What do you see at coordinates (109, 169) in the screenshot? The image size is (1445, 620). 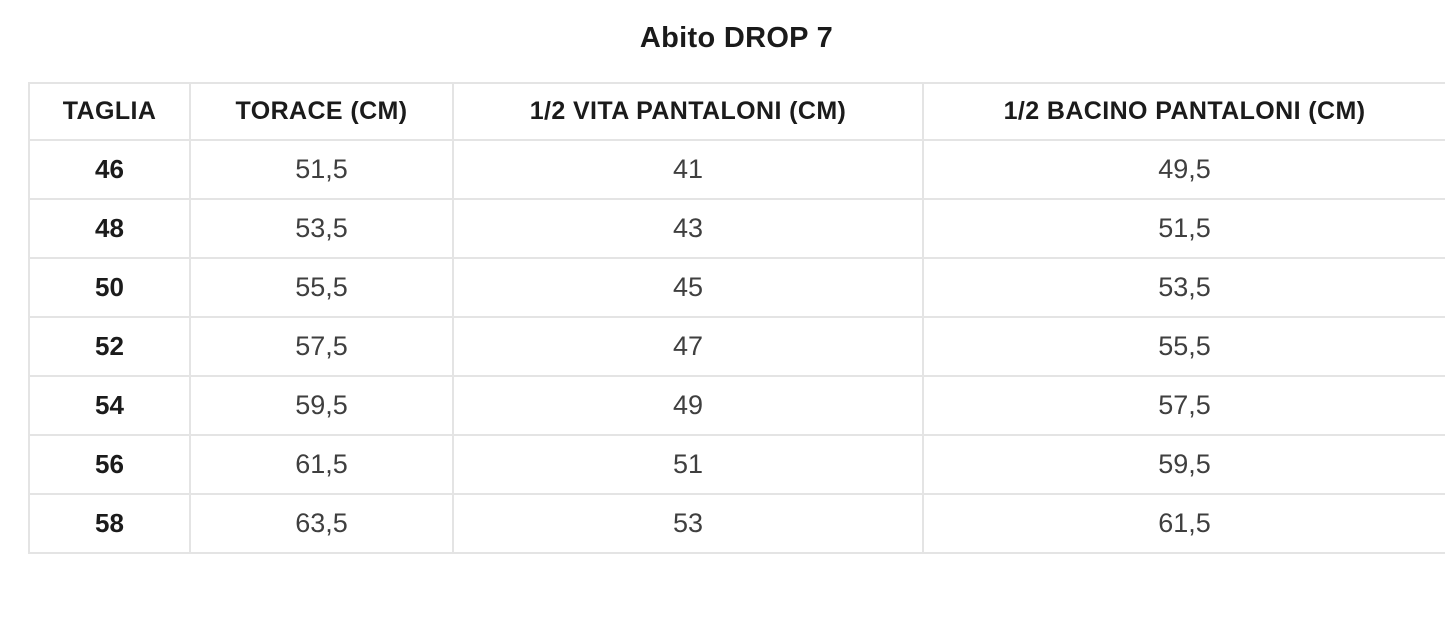 I see `size-cell: 46` at bounding box center [109, 169].